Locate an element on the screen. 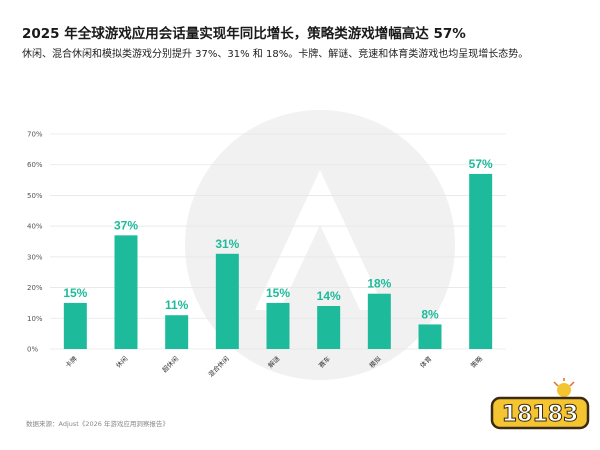 Image resolution: width=600 pixels, height=450 pixels. site-logo: 18183 is located at coordinates (540, 404).